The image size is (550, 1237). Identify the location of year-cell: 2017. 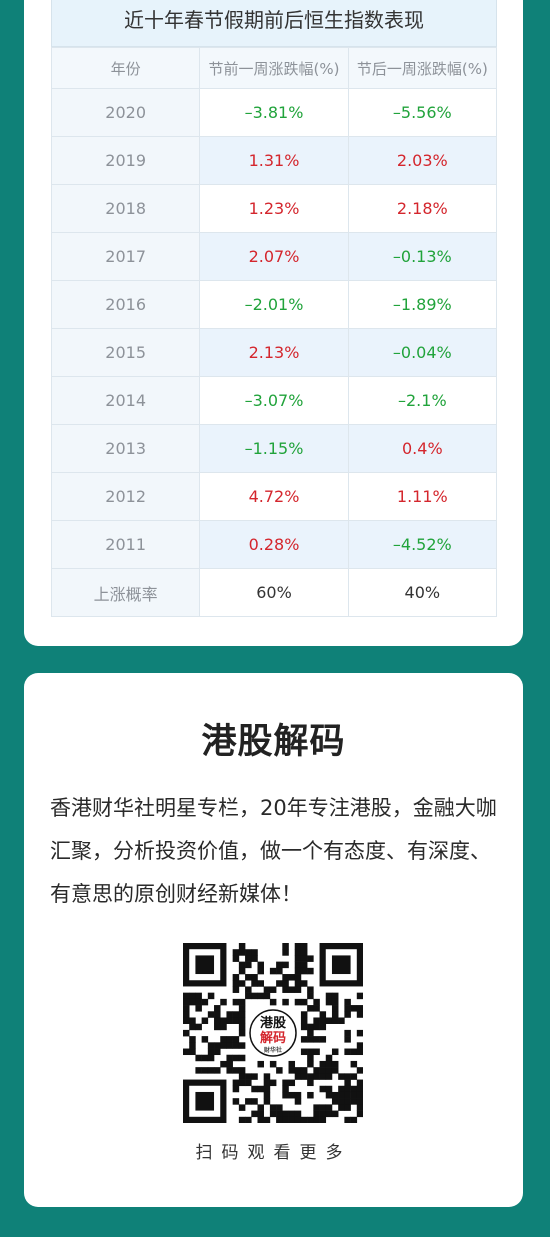
(125, 256).